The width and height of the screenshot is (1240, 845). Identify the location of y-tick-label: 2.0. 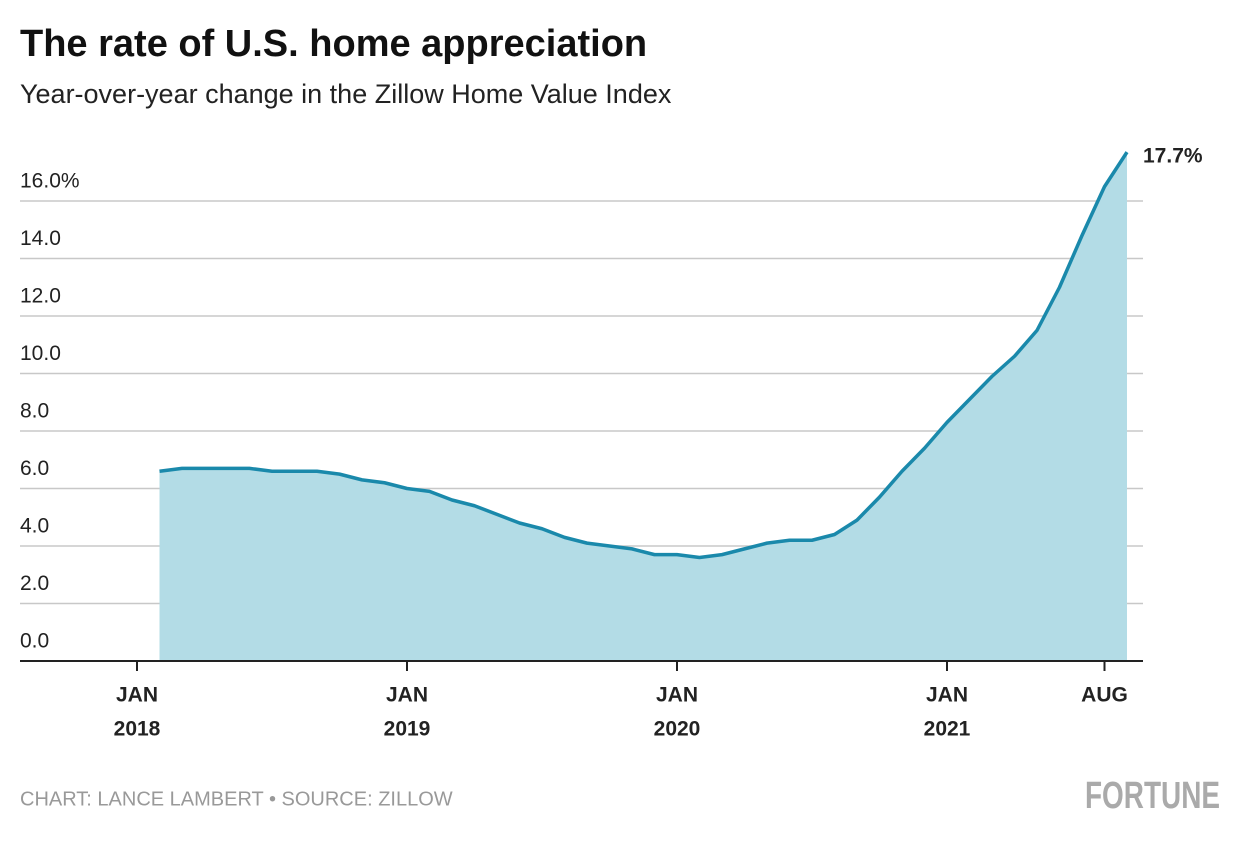
(34, 583).